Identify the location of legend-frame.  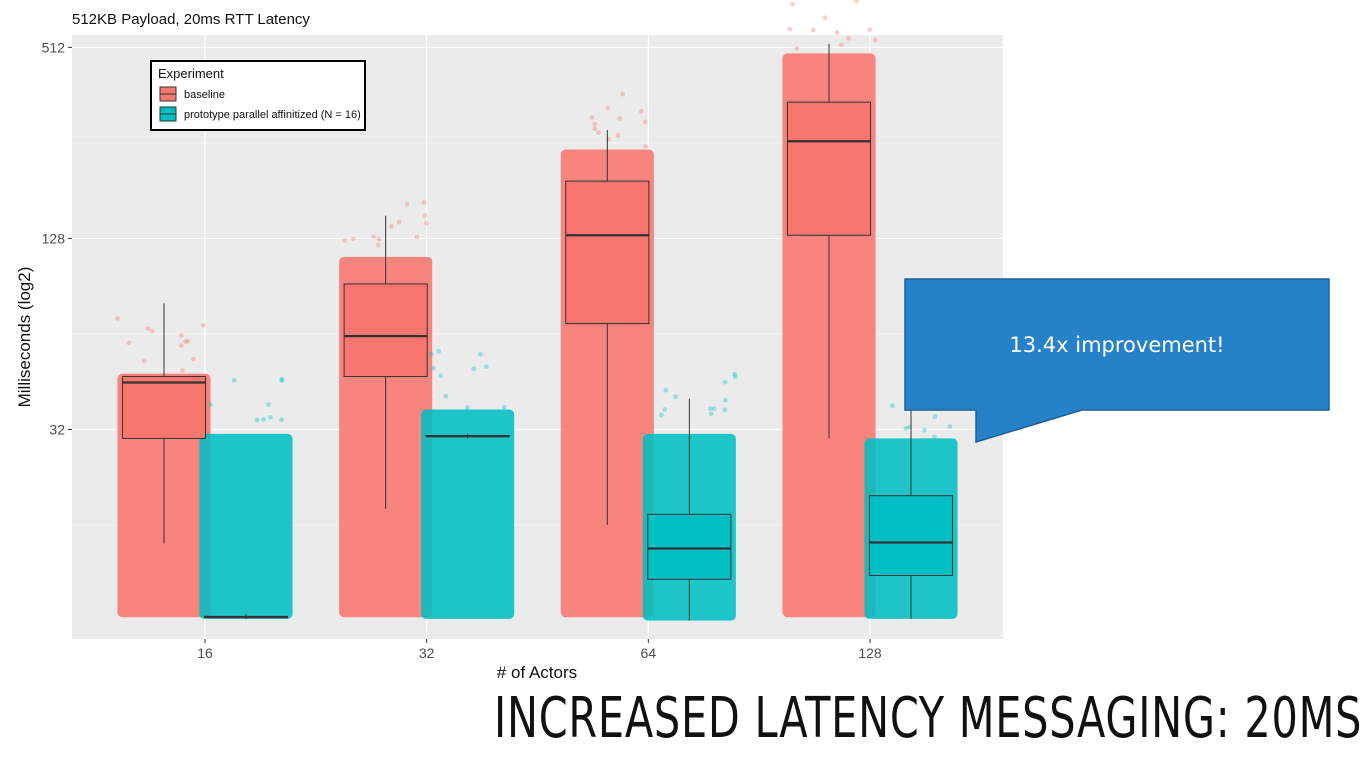
(258, 95).